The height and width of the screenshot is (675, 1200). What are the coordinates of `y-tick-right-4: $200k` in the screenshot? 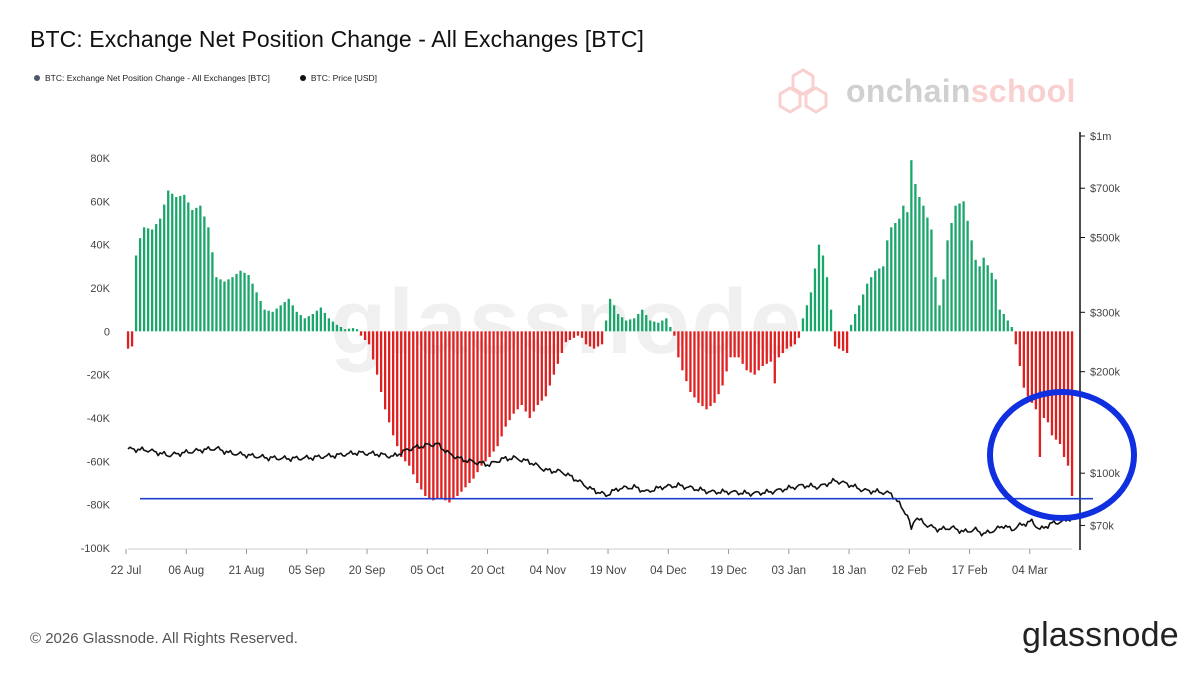 It's located at (1105, 373).